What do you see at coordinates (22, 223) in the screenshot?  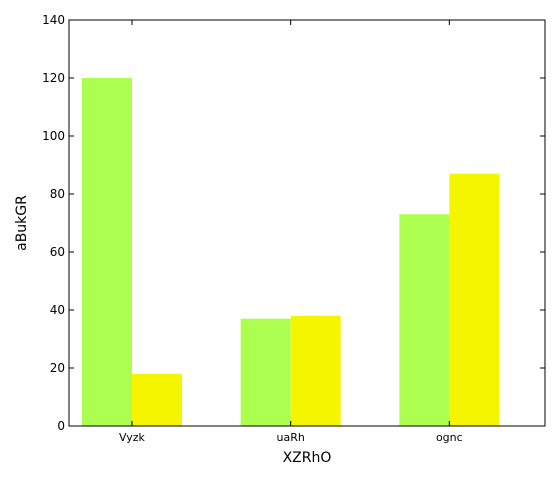 I see `y-axis-title: aBukGR` at bounding box center [22, 223].